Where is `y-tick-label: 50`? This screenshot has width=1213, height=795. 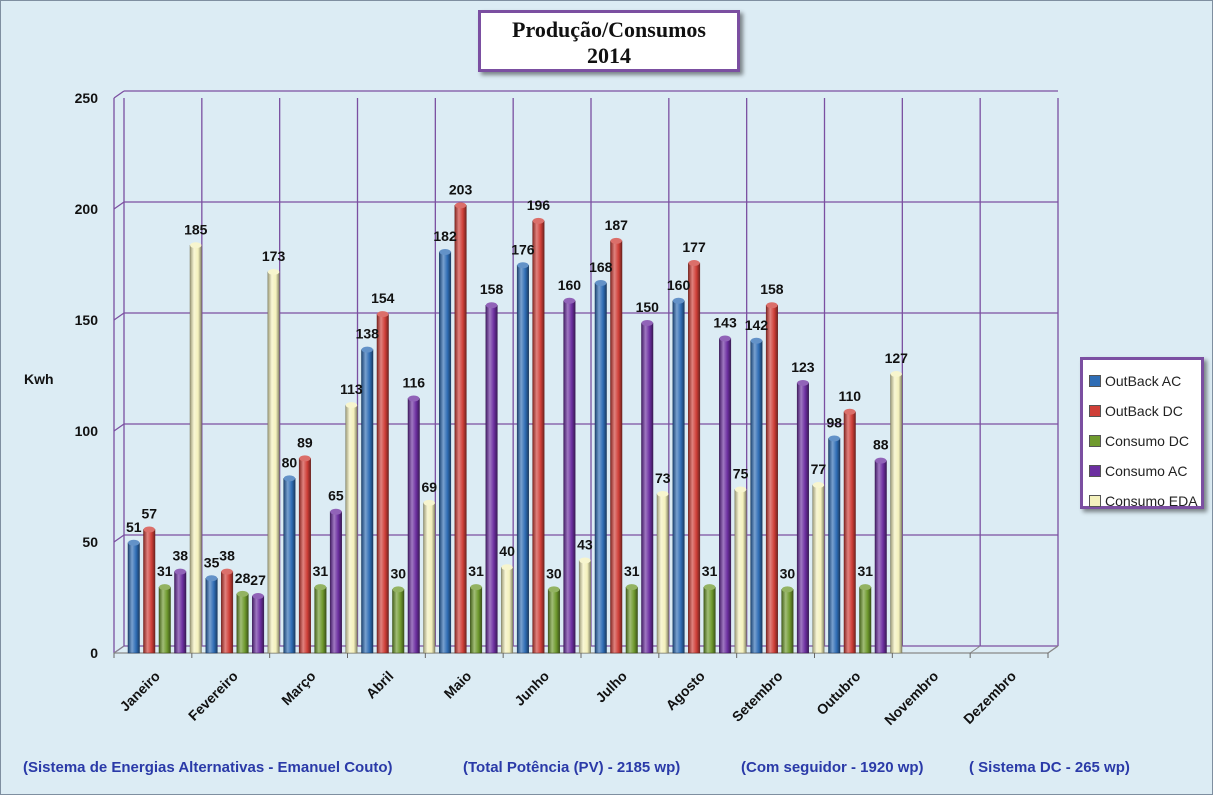
y-tick-label: 50 is located at coordinates (90, 542).